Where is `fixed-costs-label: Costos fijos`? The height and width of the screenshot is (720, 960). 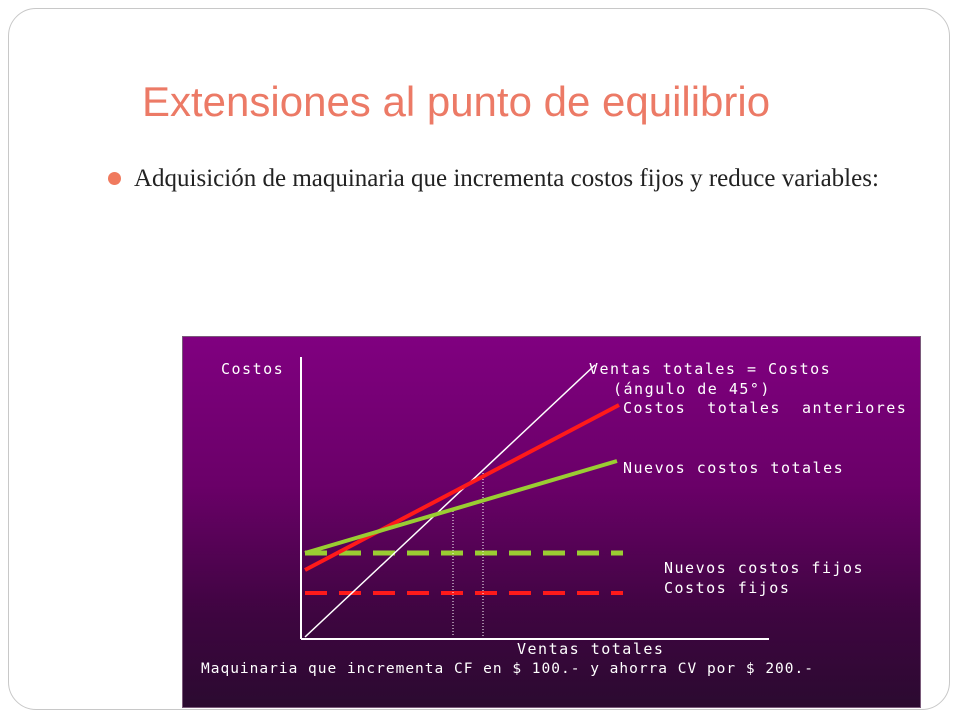 fixed-costs-label: Costos fijos is located at coordinates (727, 588).